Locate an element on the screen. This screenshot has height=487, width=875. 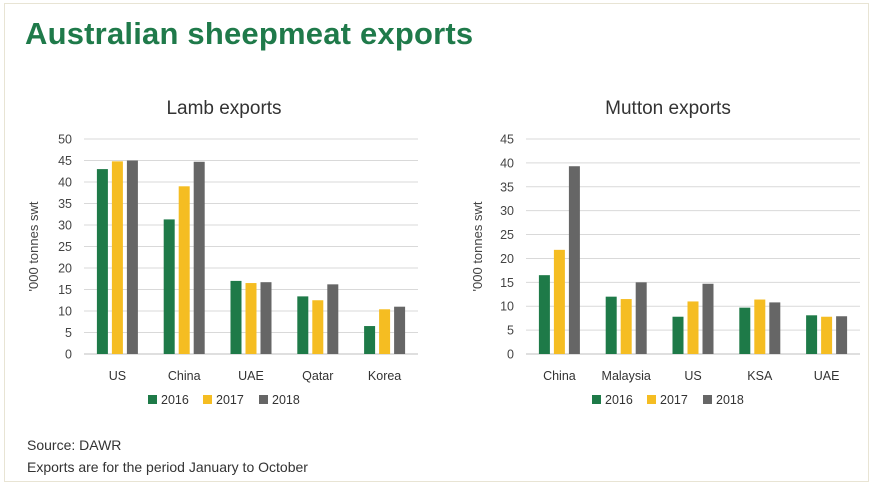
lamb-bar-qatar-2017 is located at coordinates (318, 327).